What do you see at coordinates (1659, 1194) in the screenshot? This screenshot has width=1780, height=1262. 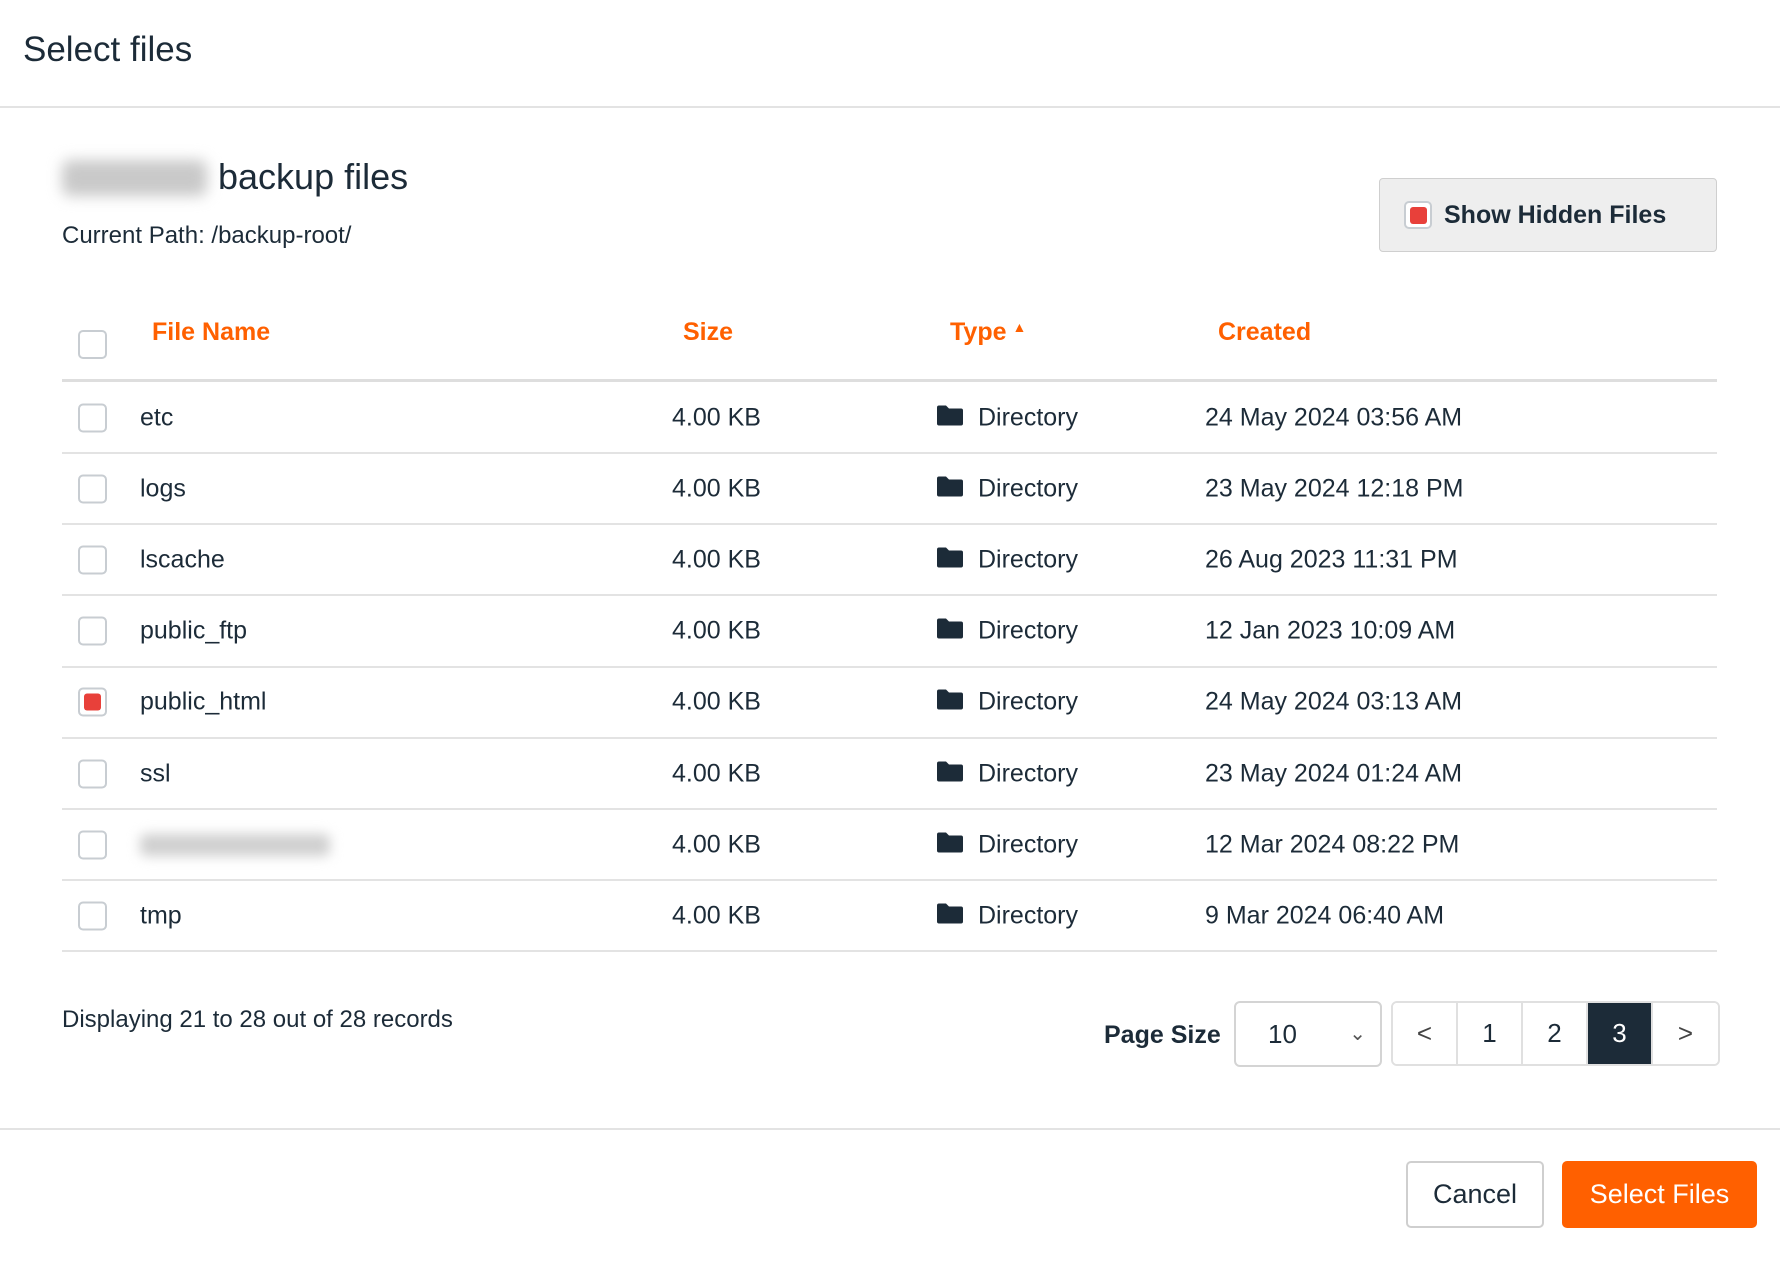 I see `select-files-button: Select Files` at bounding box center [1659, 1194].